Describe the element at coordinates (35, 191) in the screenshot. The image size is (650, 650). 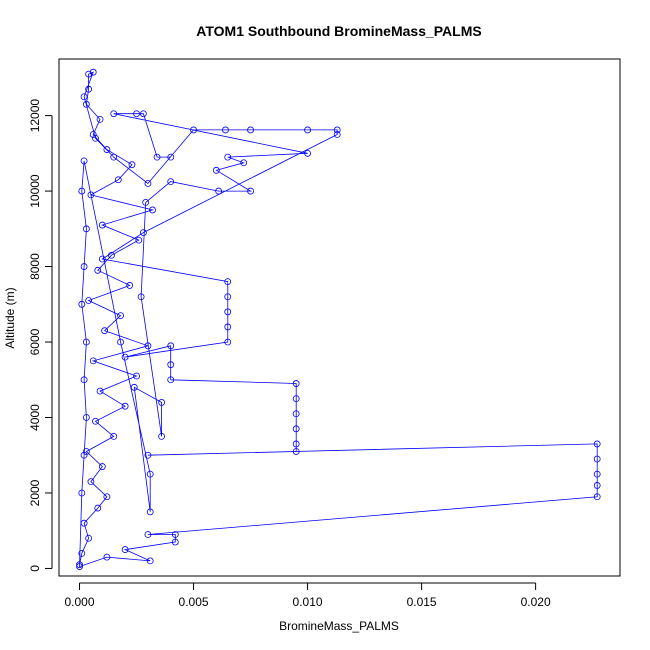
I see `y-tick-label: 10000` at that location.